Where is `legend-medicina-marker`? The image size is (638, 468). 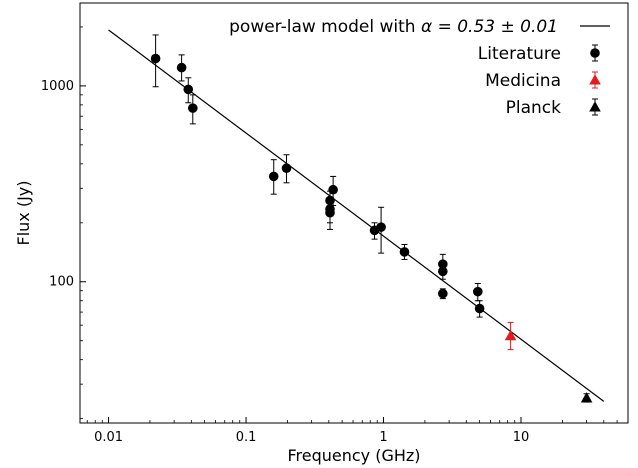
legend-medicina-marker is located at coordinates (595, 79).